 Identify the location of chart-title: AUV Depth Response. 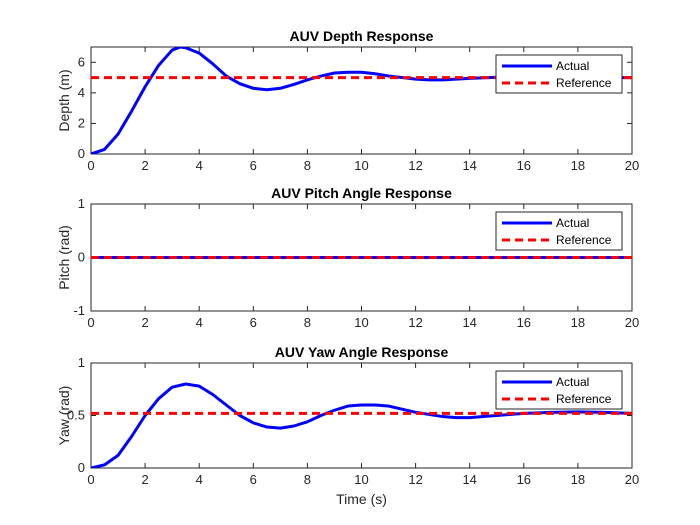
(362, 36).